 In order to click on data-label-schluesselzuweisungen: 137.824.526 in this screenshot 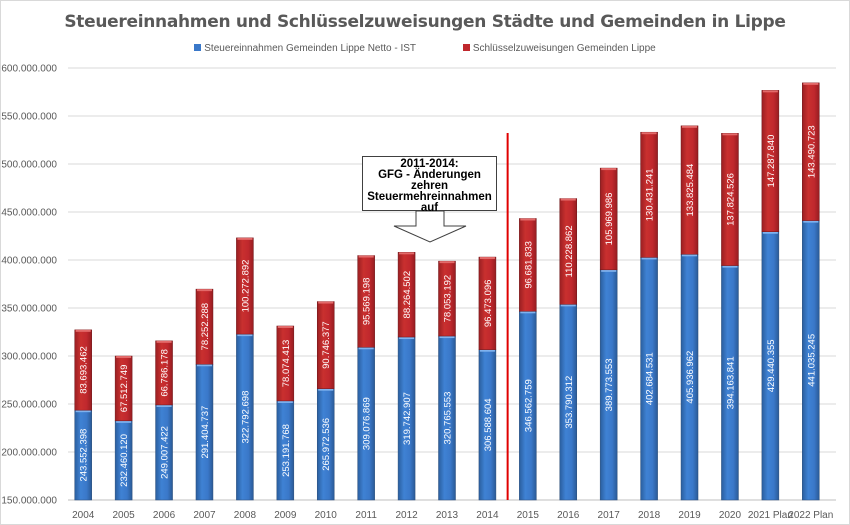, I will do `click(730, 199)`.